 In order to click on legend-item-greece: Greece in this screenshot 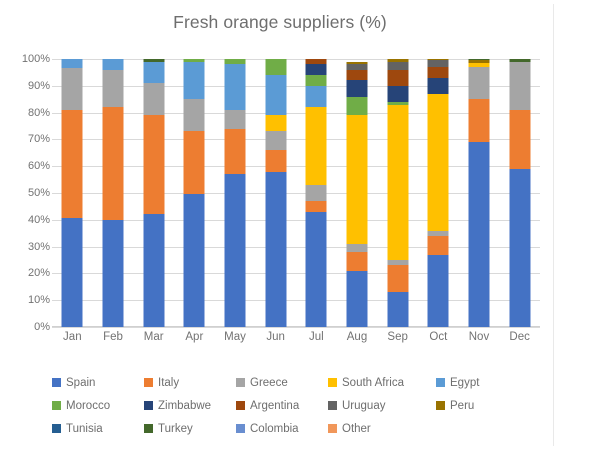, I will do `click(262, 382)`.